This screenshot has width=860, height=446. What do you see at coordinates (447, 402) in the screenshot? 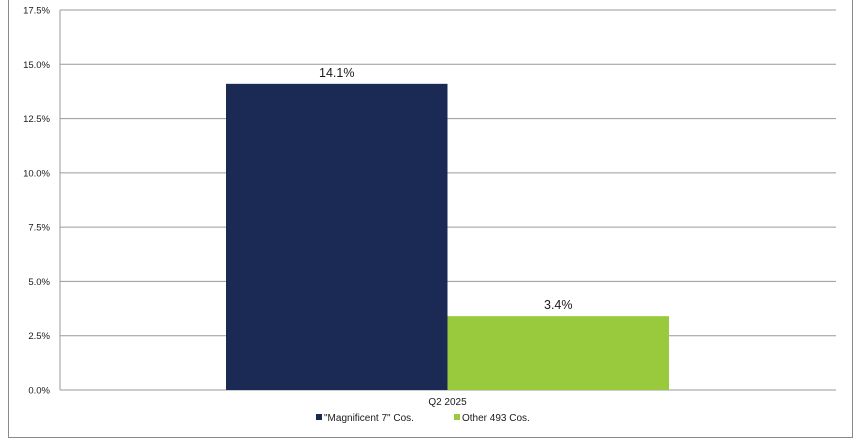
I see `x-category-label: Q2 2025` at bounding box center [447, 402].